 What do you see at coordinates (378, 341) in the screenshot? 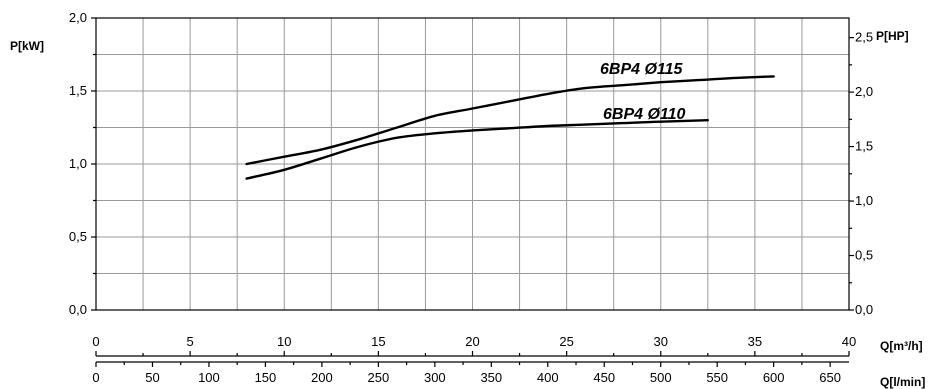
I see `x-primary-tick-label: 15` at bounding box center [378, 341].